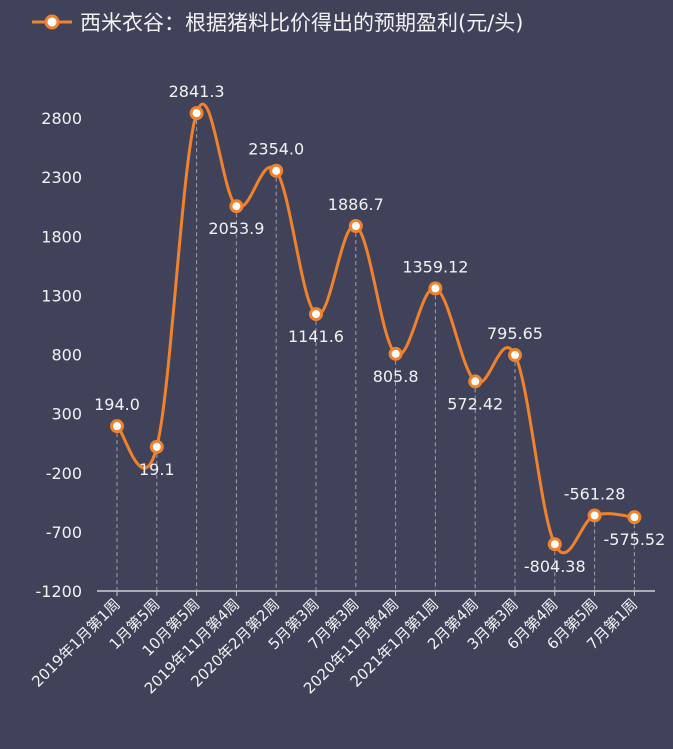 The width and height of the screenshot is (673, 749). Describe the element at coordinates (64, 532) in the screenshot. I see `y-tick-label: -700` at that location.